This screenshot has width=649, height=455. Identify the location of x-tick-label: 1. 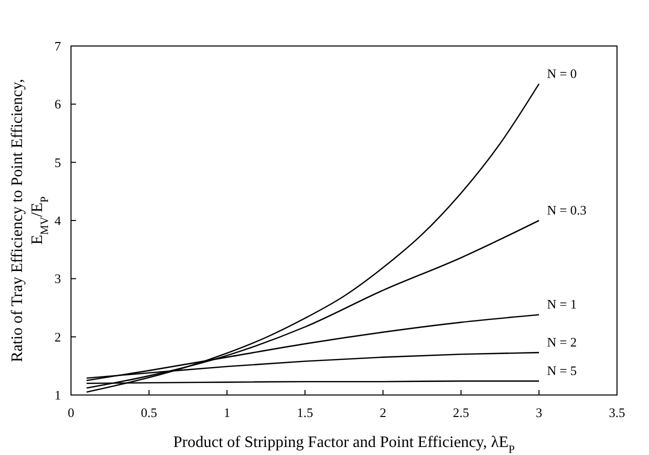
(227, 412).